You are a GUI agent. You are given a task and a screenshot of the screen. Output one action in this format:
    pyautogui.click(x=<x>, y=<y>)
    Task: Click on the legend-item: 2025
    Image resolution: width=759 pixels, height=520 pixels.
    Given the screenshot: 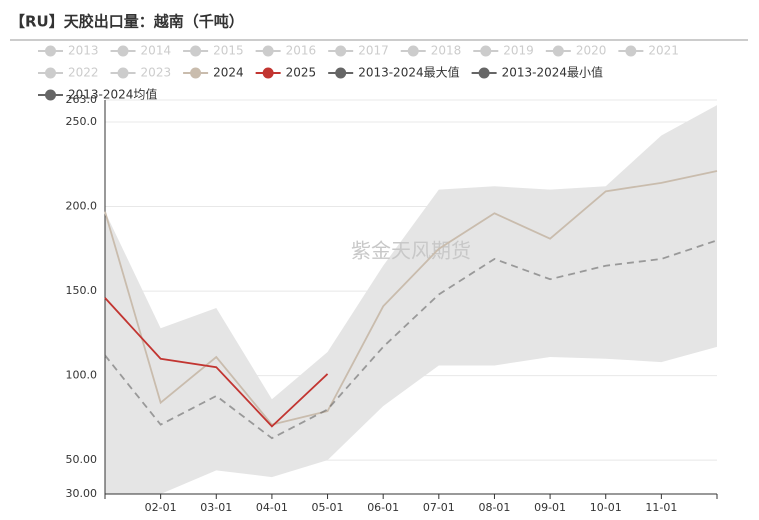 What is the action you would take?
    pyautogui.click(x=286, y=73)
    